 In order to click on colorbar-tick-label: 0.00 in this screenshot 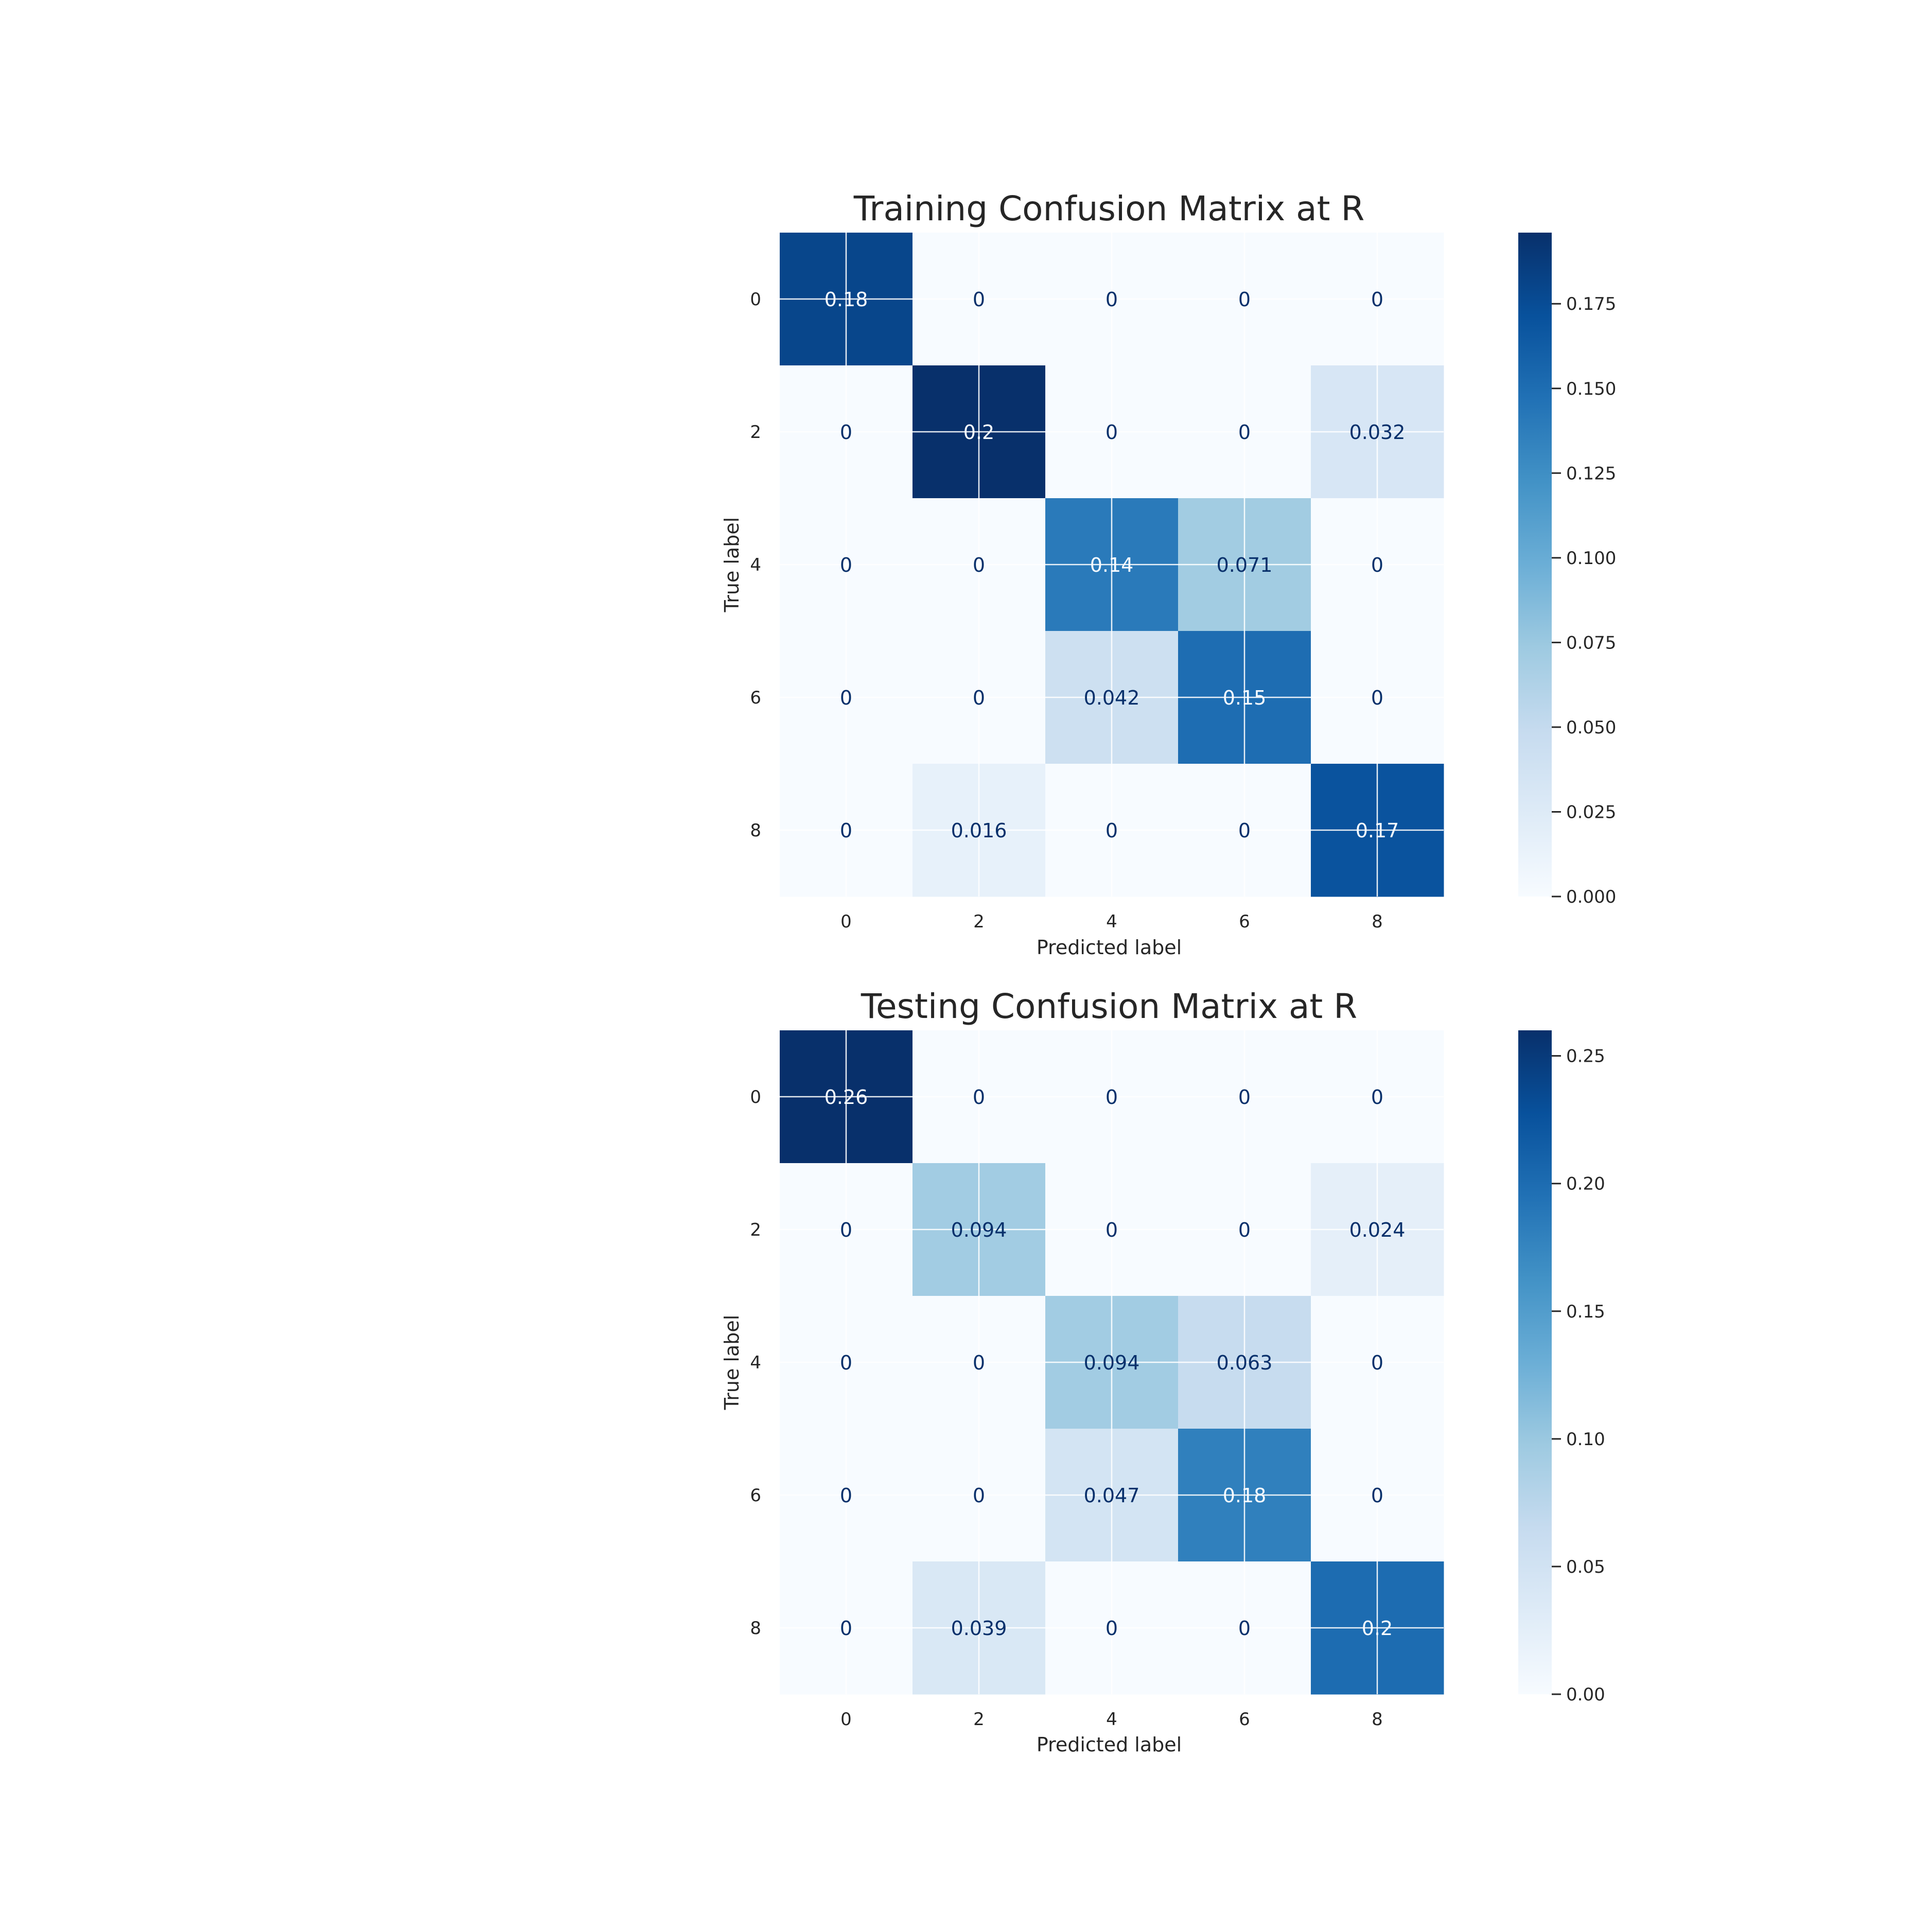, I will do `click(1585, 1695)`.